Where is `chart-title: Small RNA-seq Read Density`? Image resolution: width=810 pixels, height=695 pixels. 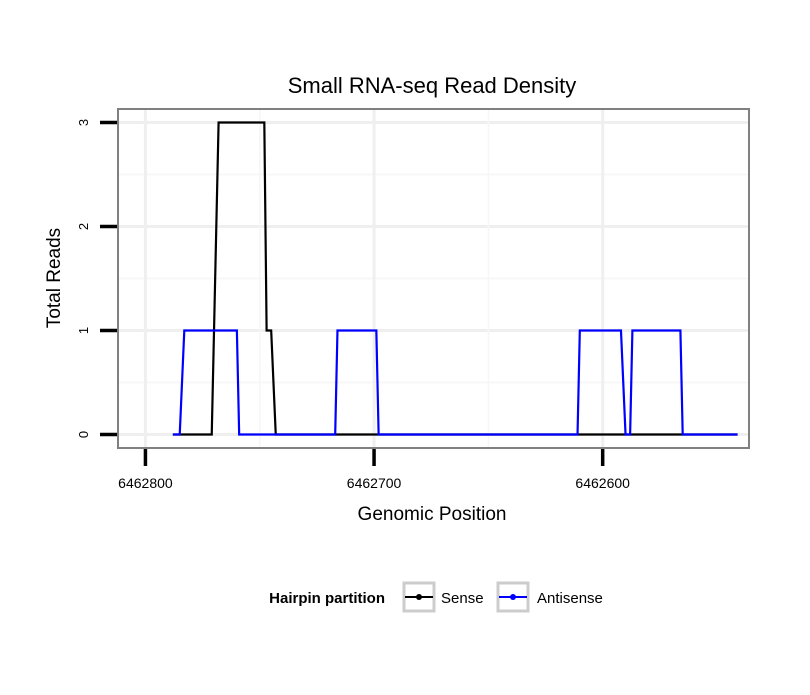
chart-title: Small RNA-seq Read Density is located at coordinates (432, 85).